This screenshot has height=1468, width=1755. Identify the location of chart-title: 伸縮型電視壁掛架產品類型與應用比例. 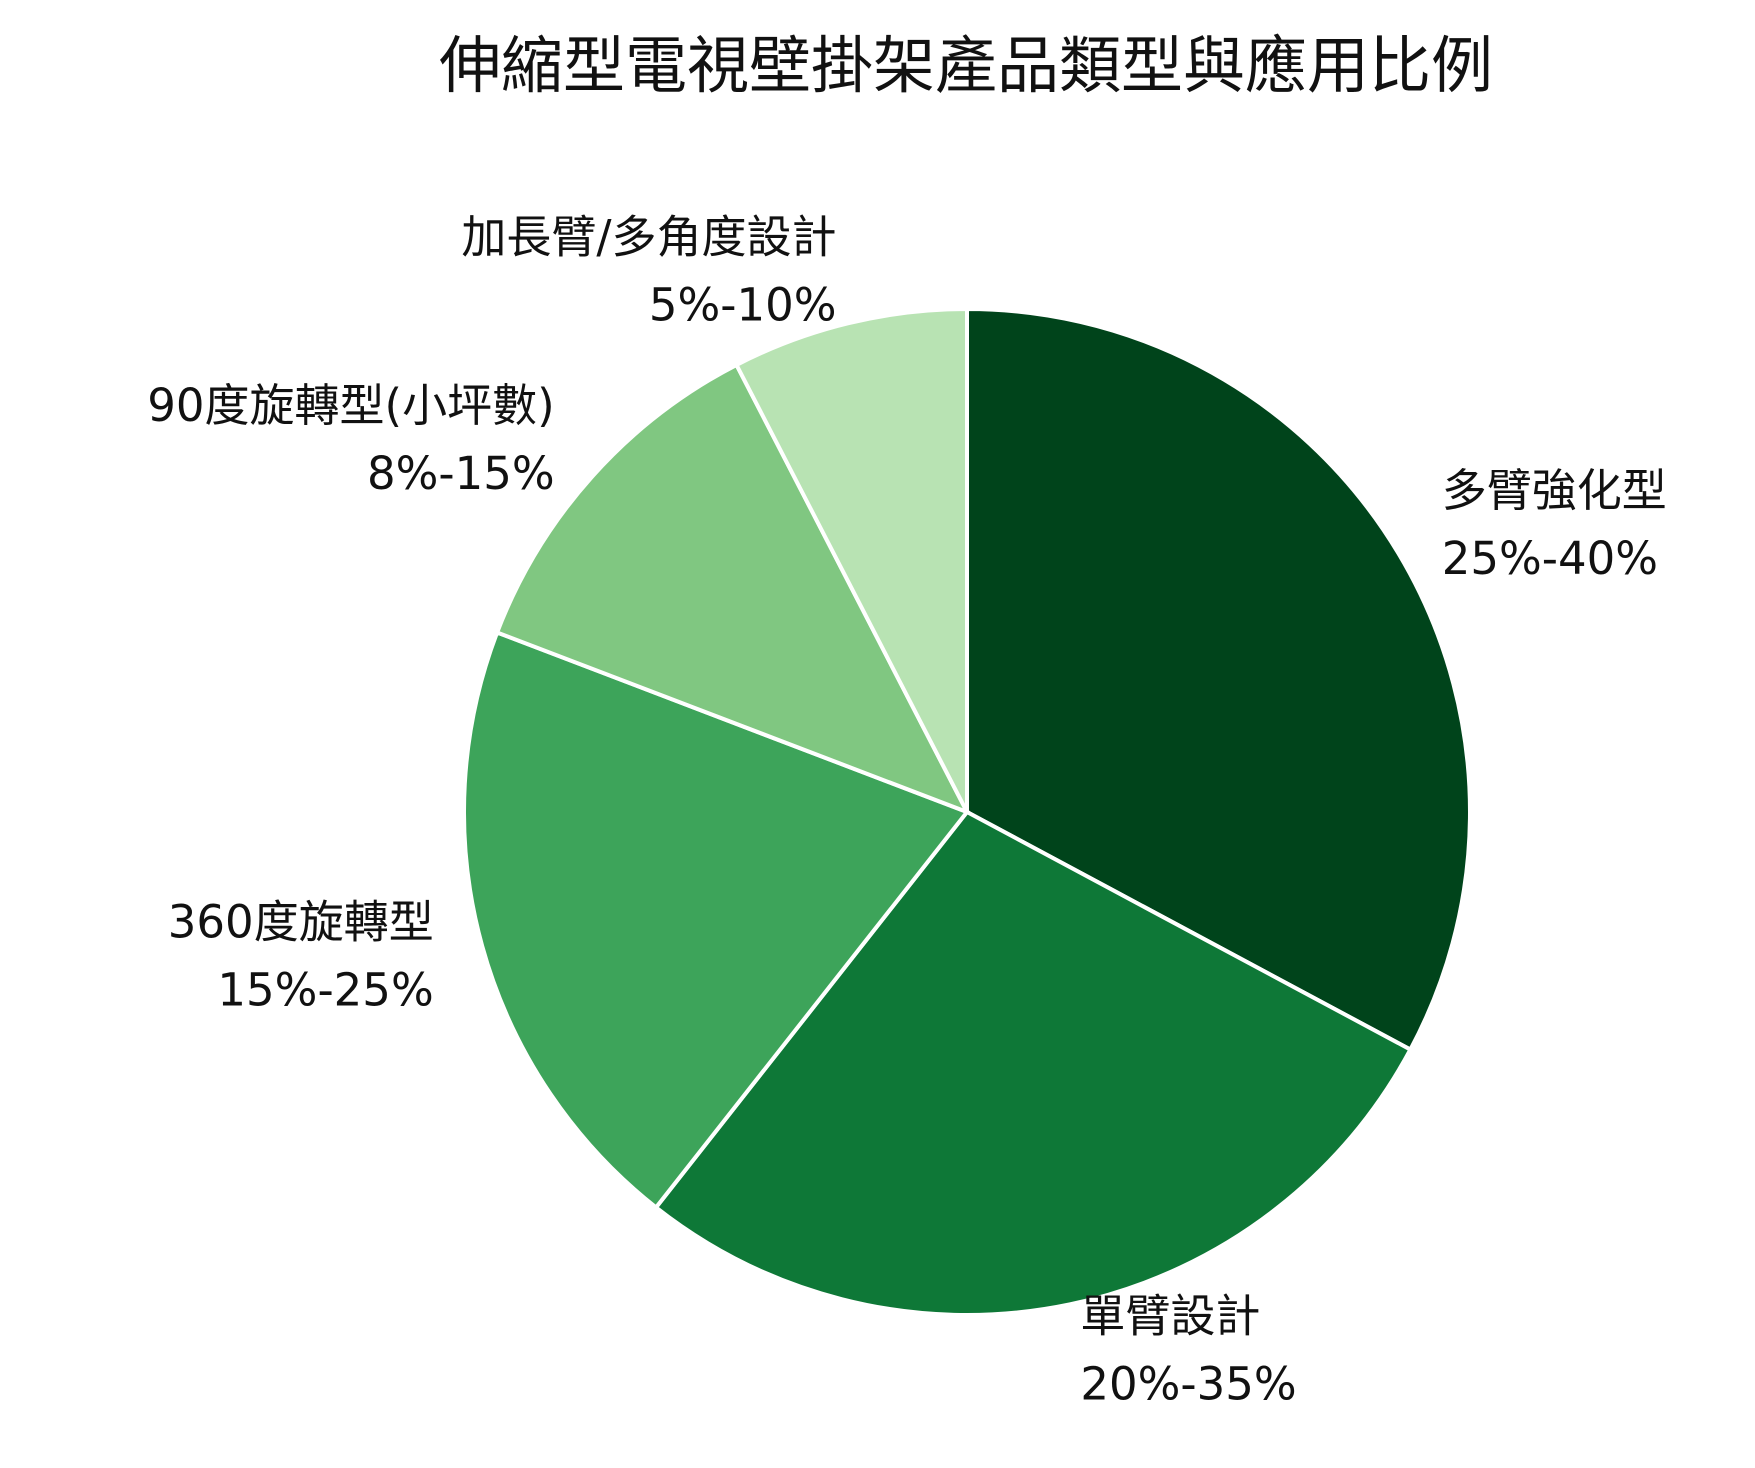
(966, 65).